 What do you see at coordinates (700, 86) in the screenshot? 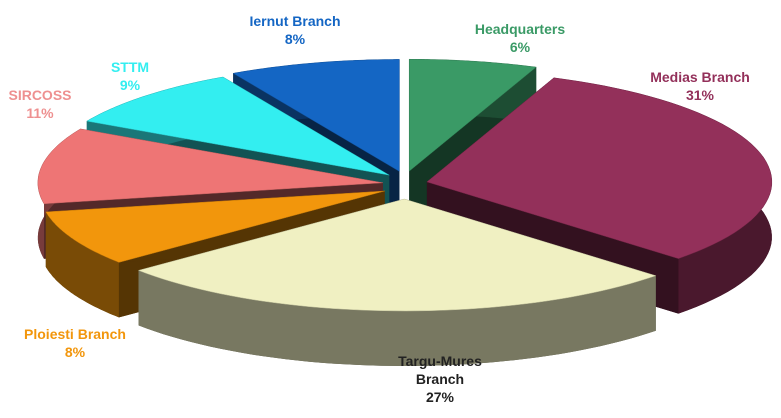
I see `slice-label: Medias Branch 31%` at bounding box center [700, 86].